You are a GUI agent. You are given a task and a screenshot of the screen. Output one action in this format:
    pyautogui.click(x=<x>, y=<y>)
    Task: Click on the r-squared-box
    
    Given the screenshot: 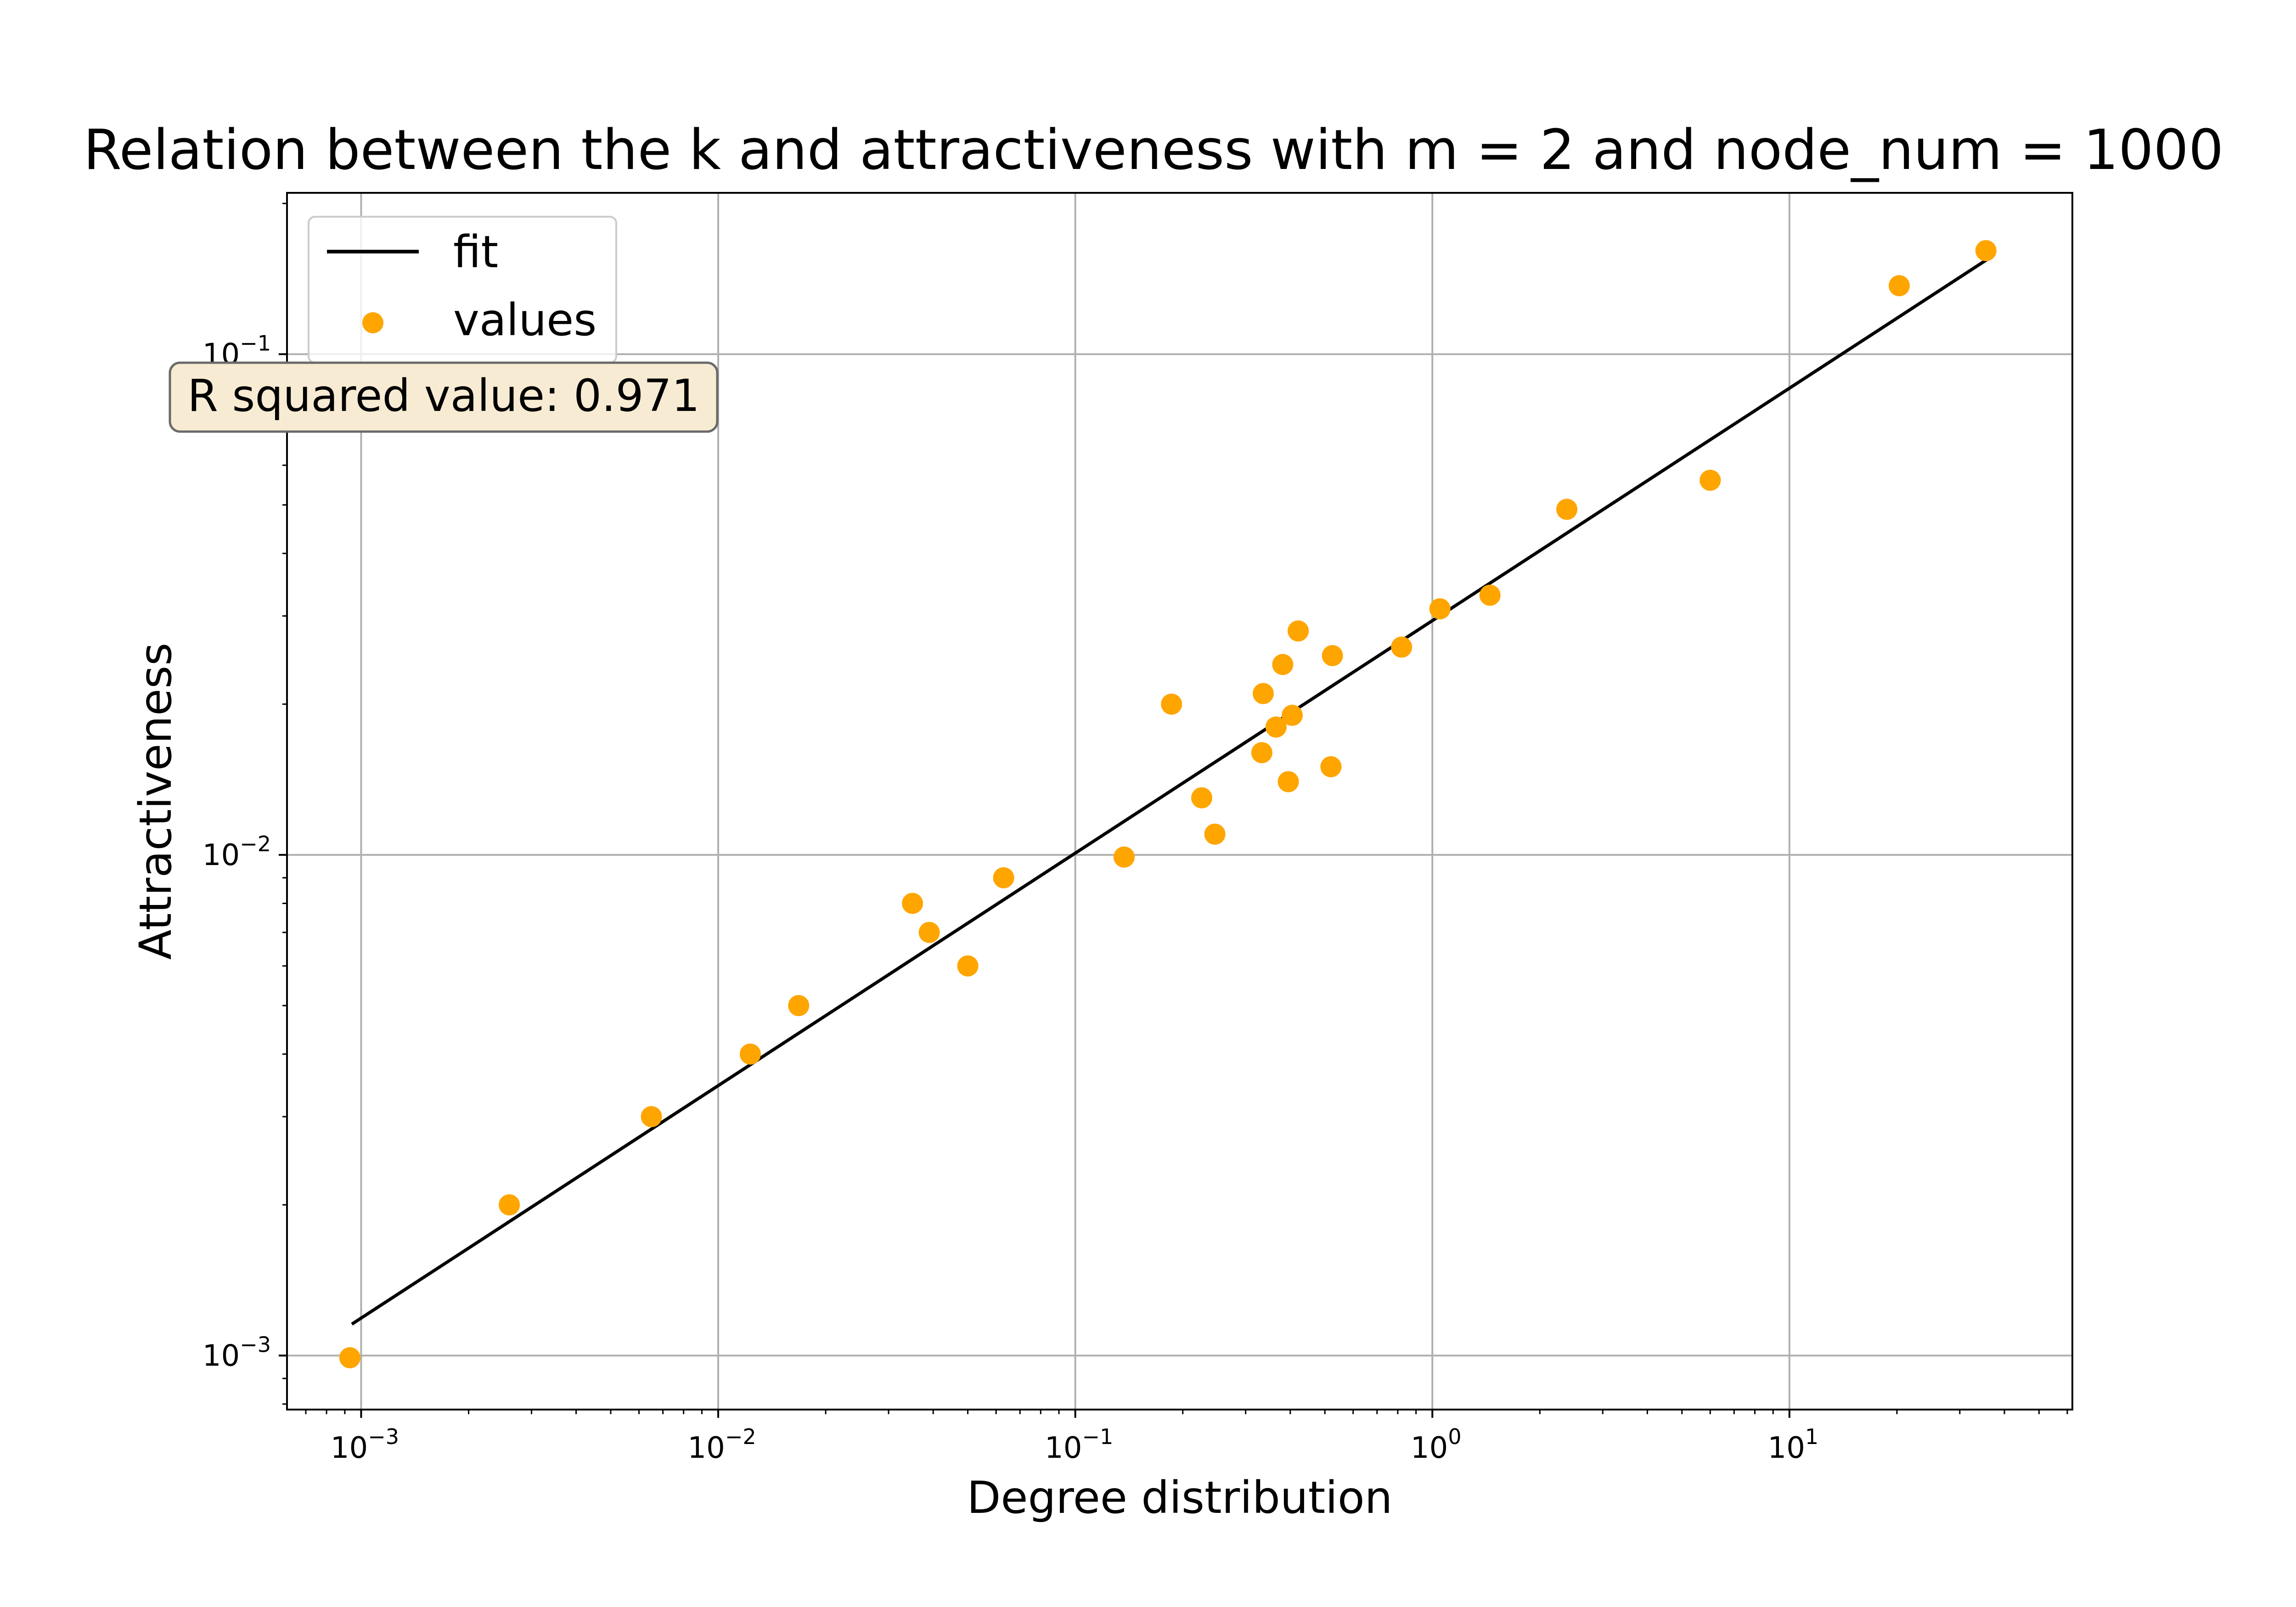 What is the action you would take?
    pyautogui.click(x=444, y=397)
    